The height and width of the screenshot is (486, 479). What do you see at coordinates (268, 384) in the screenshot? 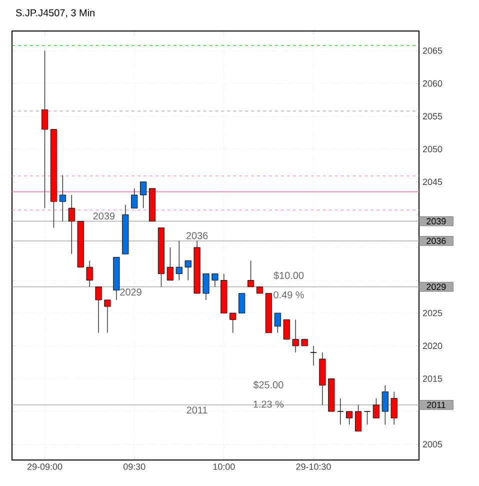
I see `annotation: $25.00` at bounding box center [268, 384].